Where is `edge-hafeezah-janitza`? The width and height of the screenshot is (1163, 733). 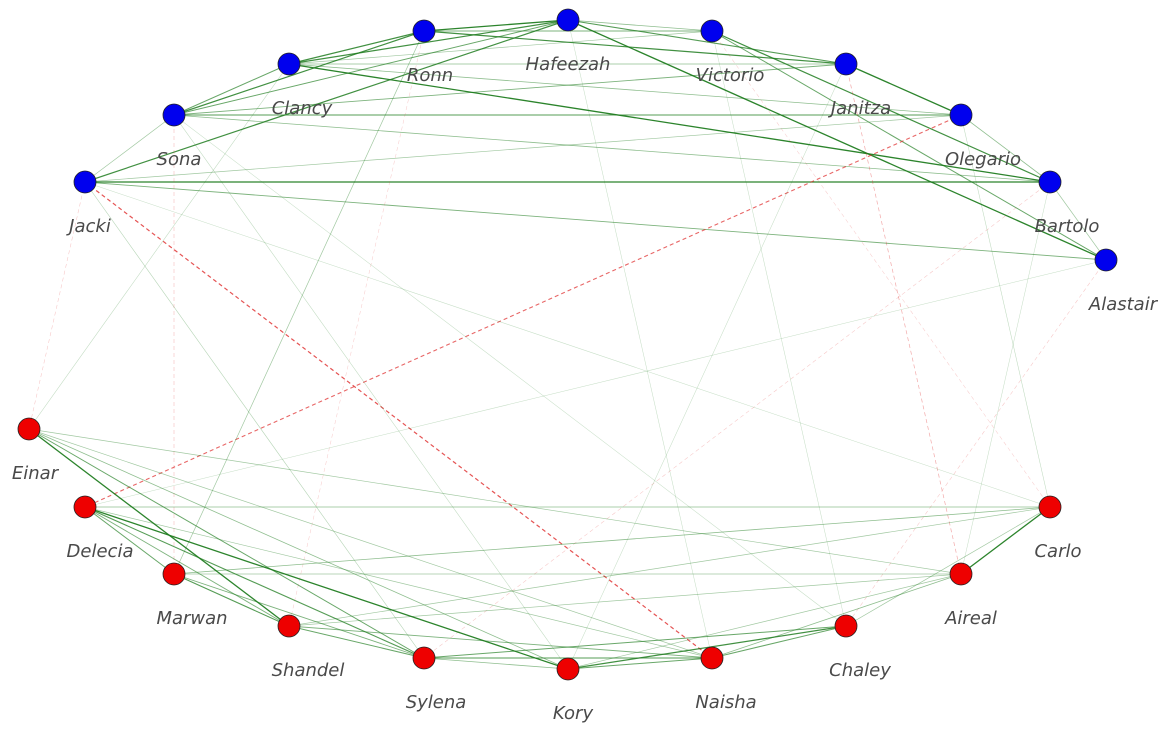
edge-hafeezah-janitza is located at coordinates (707, 42).